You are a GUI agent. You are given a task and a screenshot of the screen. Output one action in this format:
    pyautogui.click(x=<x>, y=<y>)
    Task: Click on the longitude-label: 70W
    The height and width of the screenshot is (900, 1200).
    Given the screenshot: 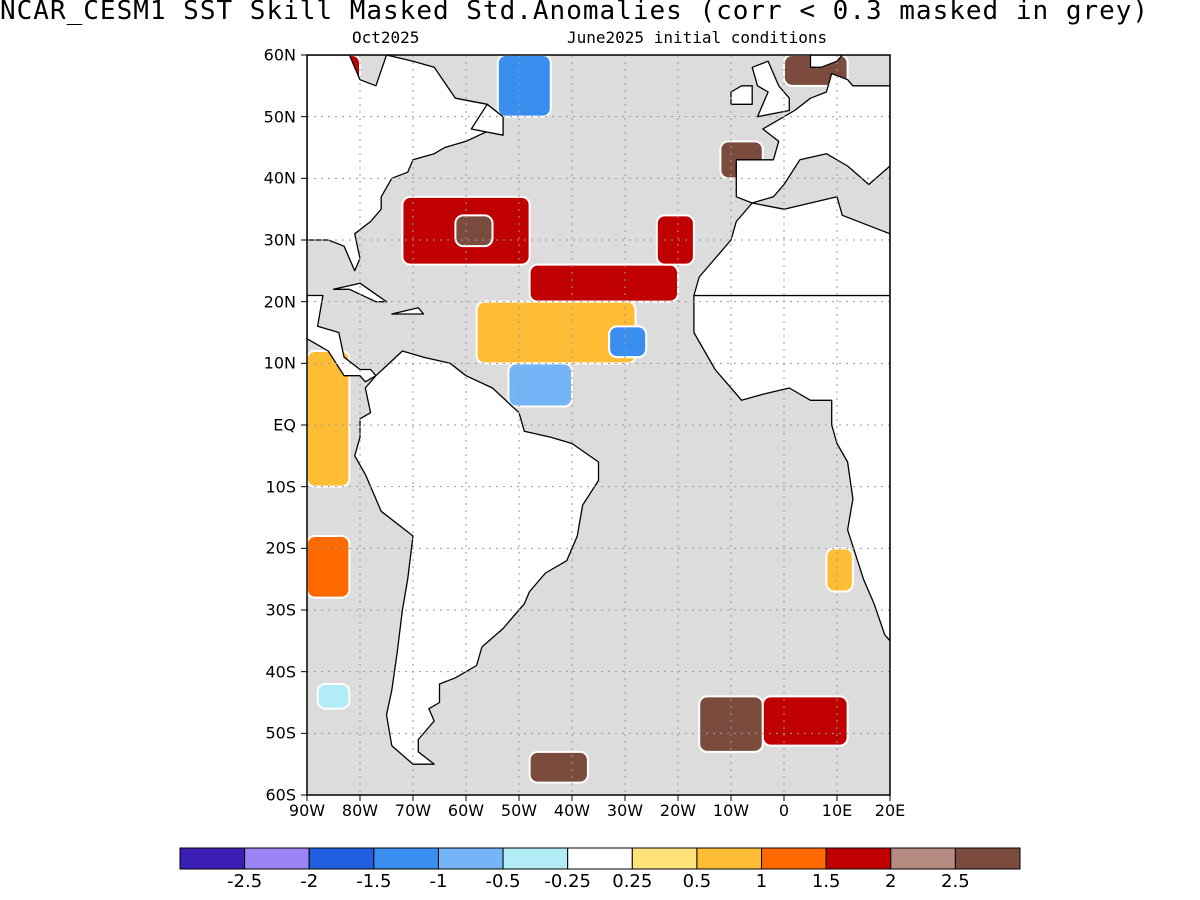 What is the action you would take?
    pyautogui.click(x=413, y=810)
    